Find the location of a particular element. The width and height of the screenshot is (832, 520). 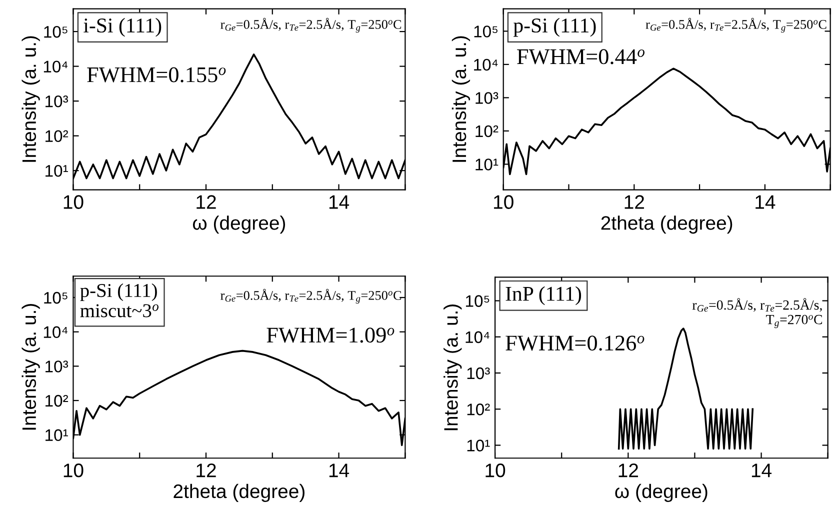

annotation: FWHM=0.44$^{o}$ is located at coordinates (580, 56).